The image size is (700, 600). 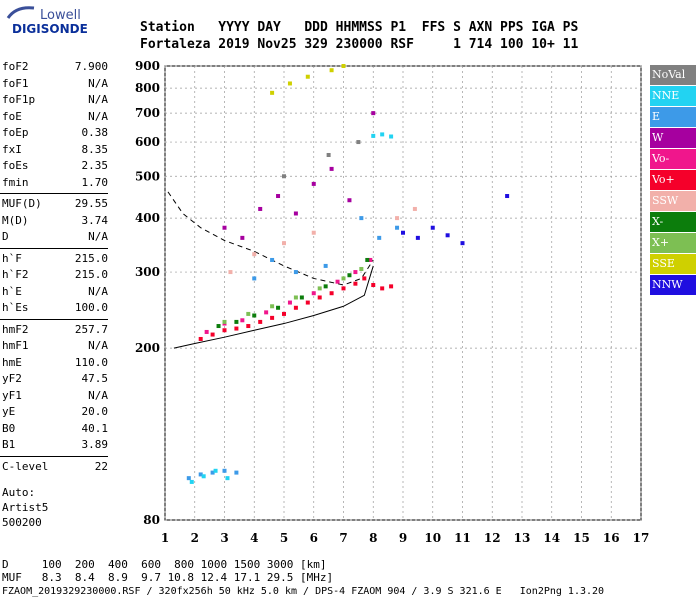 What do you see at coordinates (20, 12) in the screenshot?
I see `logo-swoosh-icon` at bounding box center [20, 12].